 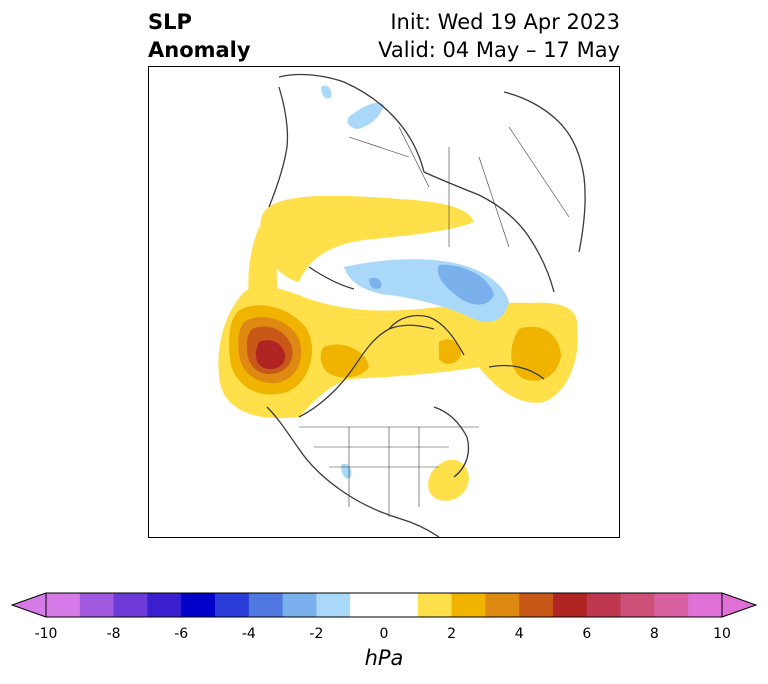 I want to click on anomaly-yellow-west-arc, so click(x=268, y=262).